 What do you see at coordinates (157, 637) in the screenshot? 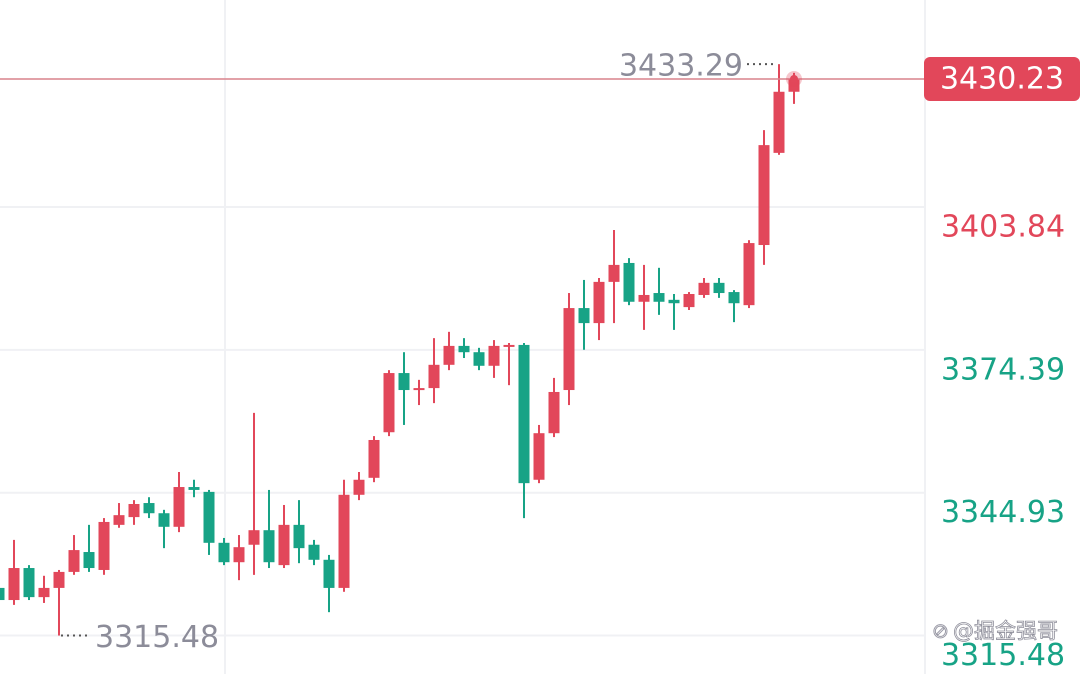
I see `low-annotation: 3315.48` at bounding box center [157, 637].